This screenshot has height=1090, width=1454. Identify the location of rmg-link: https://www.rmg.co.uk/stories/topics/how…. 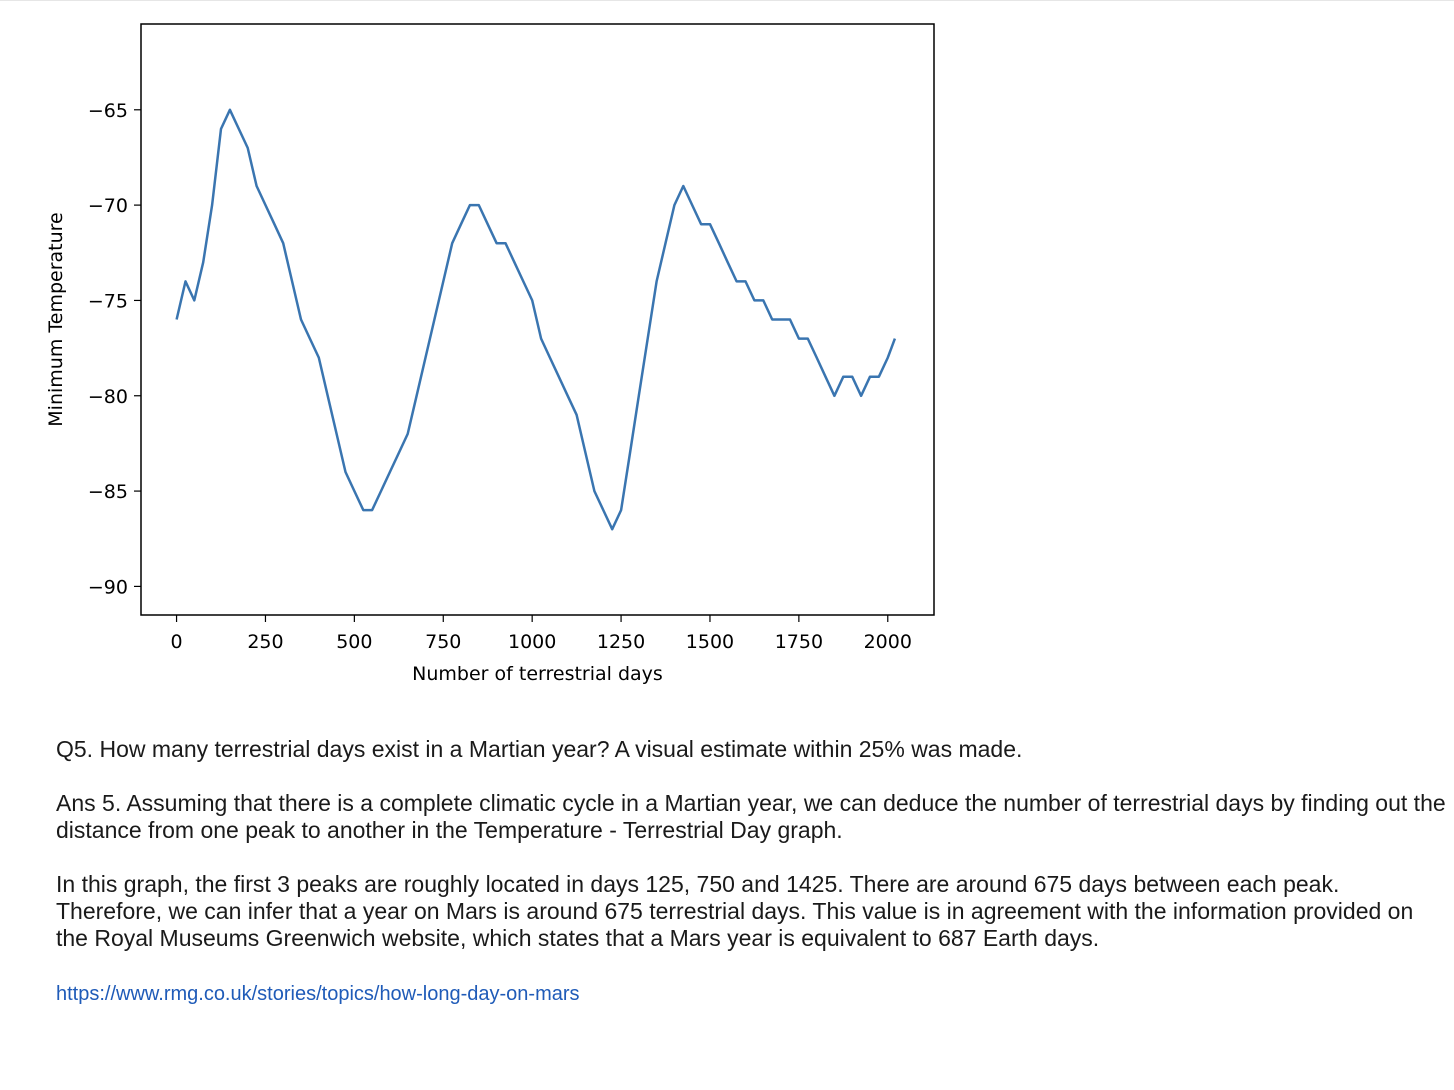
(318, 994).